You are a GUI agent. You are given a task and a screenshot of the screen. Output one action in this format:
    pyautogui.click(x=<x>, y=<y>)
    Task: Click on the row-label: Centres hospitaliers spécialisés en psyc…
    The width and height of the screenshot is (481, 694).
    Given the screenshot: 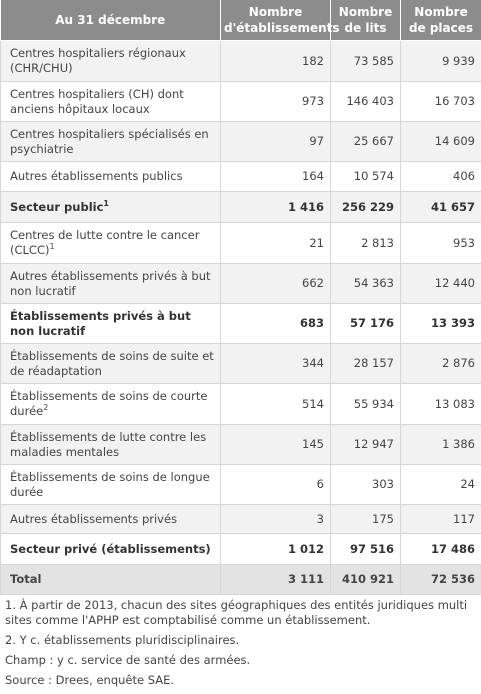 What is the action you would take?
    pyautogui.click(x=110, y=141)
    